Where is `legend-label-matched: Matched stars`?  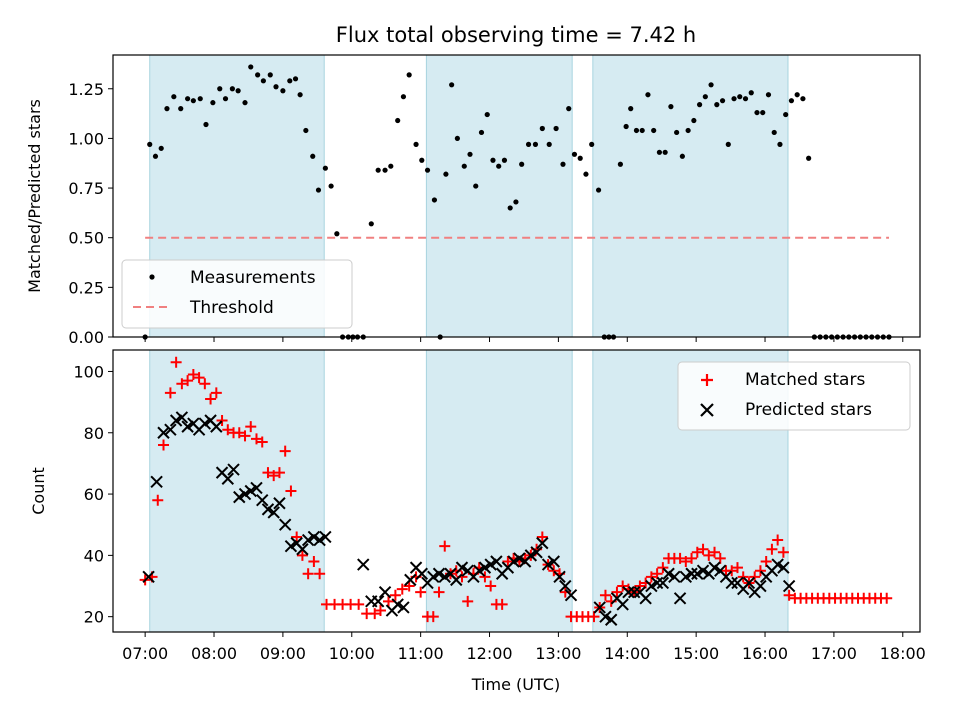
legend-label-matched: Matched stars is located at coordinates (805, 380).